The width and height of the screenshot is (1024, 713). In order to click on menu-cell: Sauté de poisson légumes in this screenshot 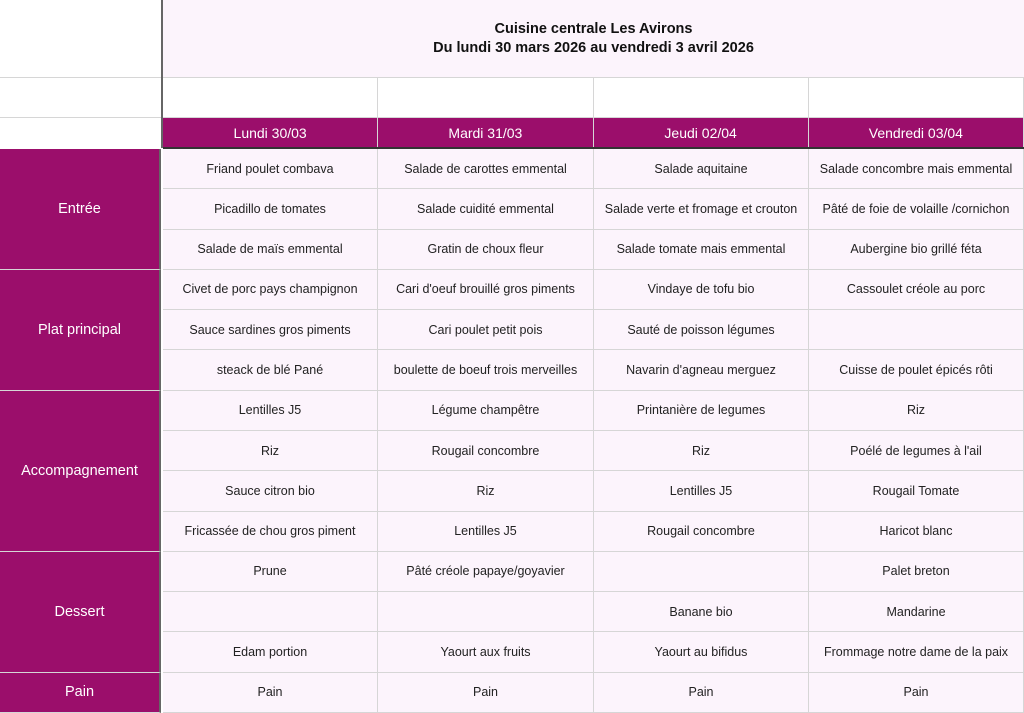, I will do `click(701, 330)`.